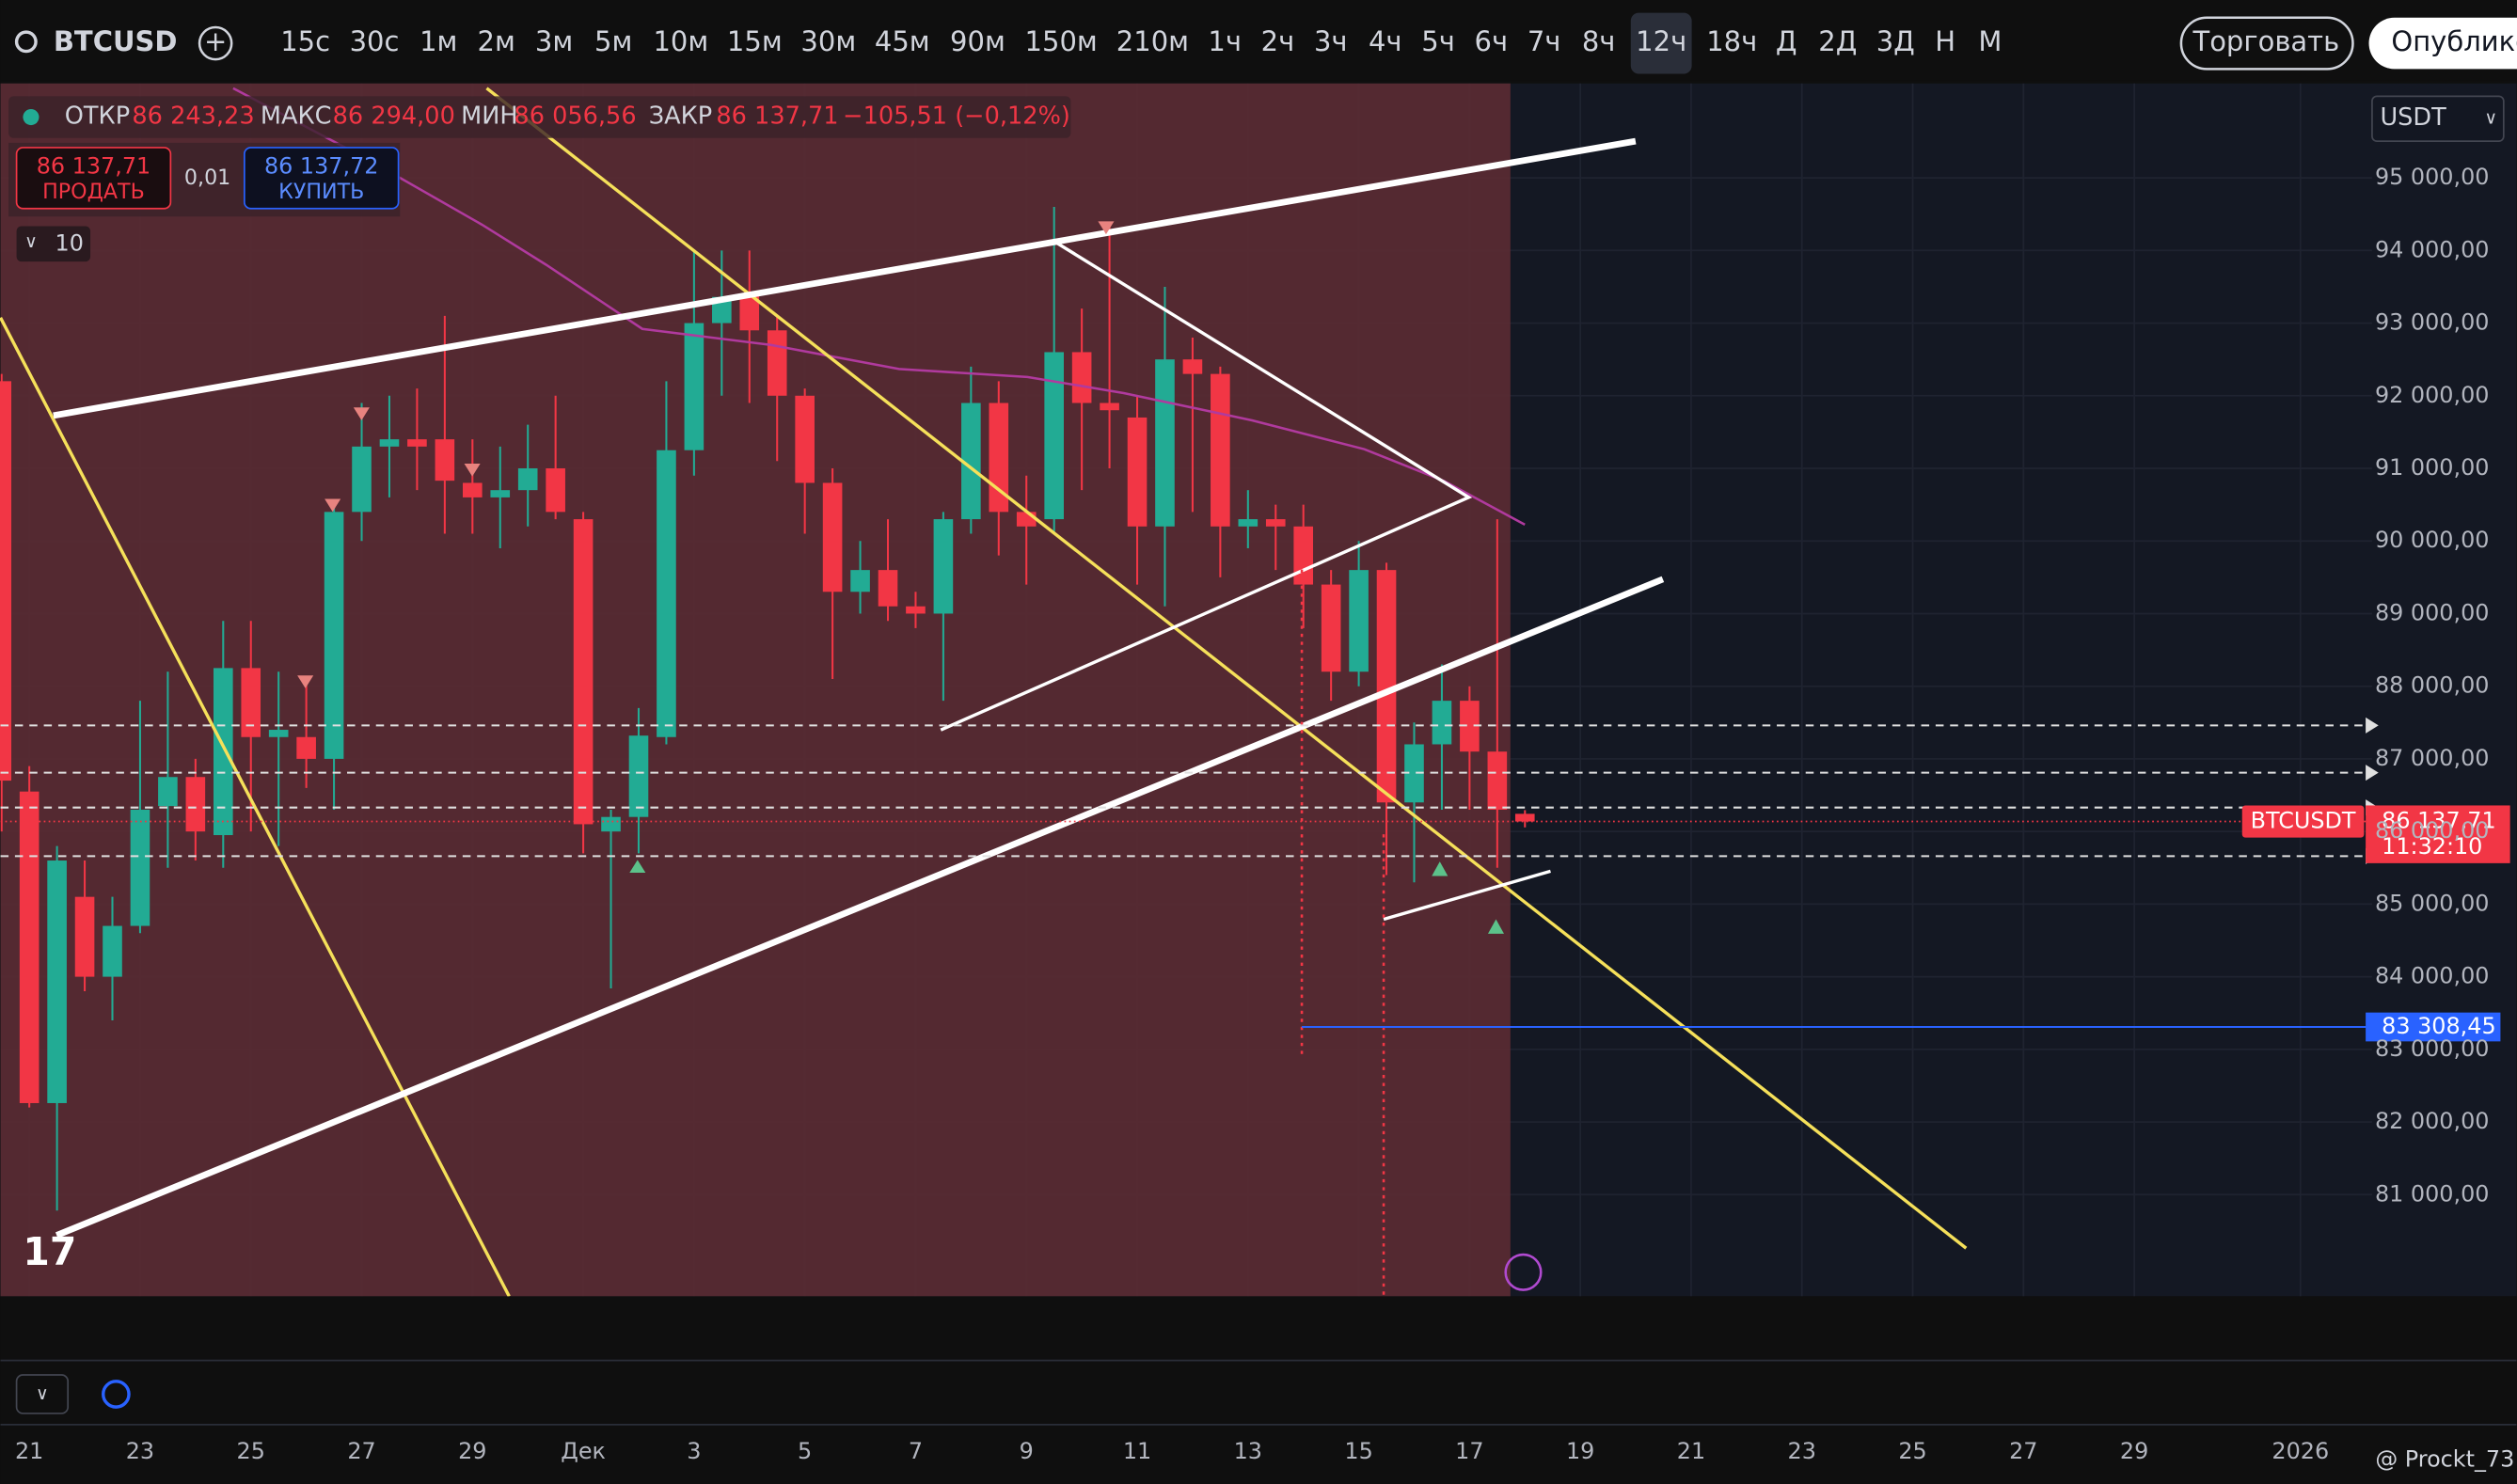 Image resolution: width=2517 pixels, height=1484 pixels. I want to click on timeframe: 8ч, so click(1599, 41).